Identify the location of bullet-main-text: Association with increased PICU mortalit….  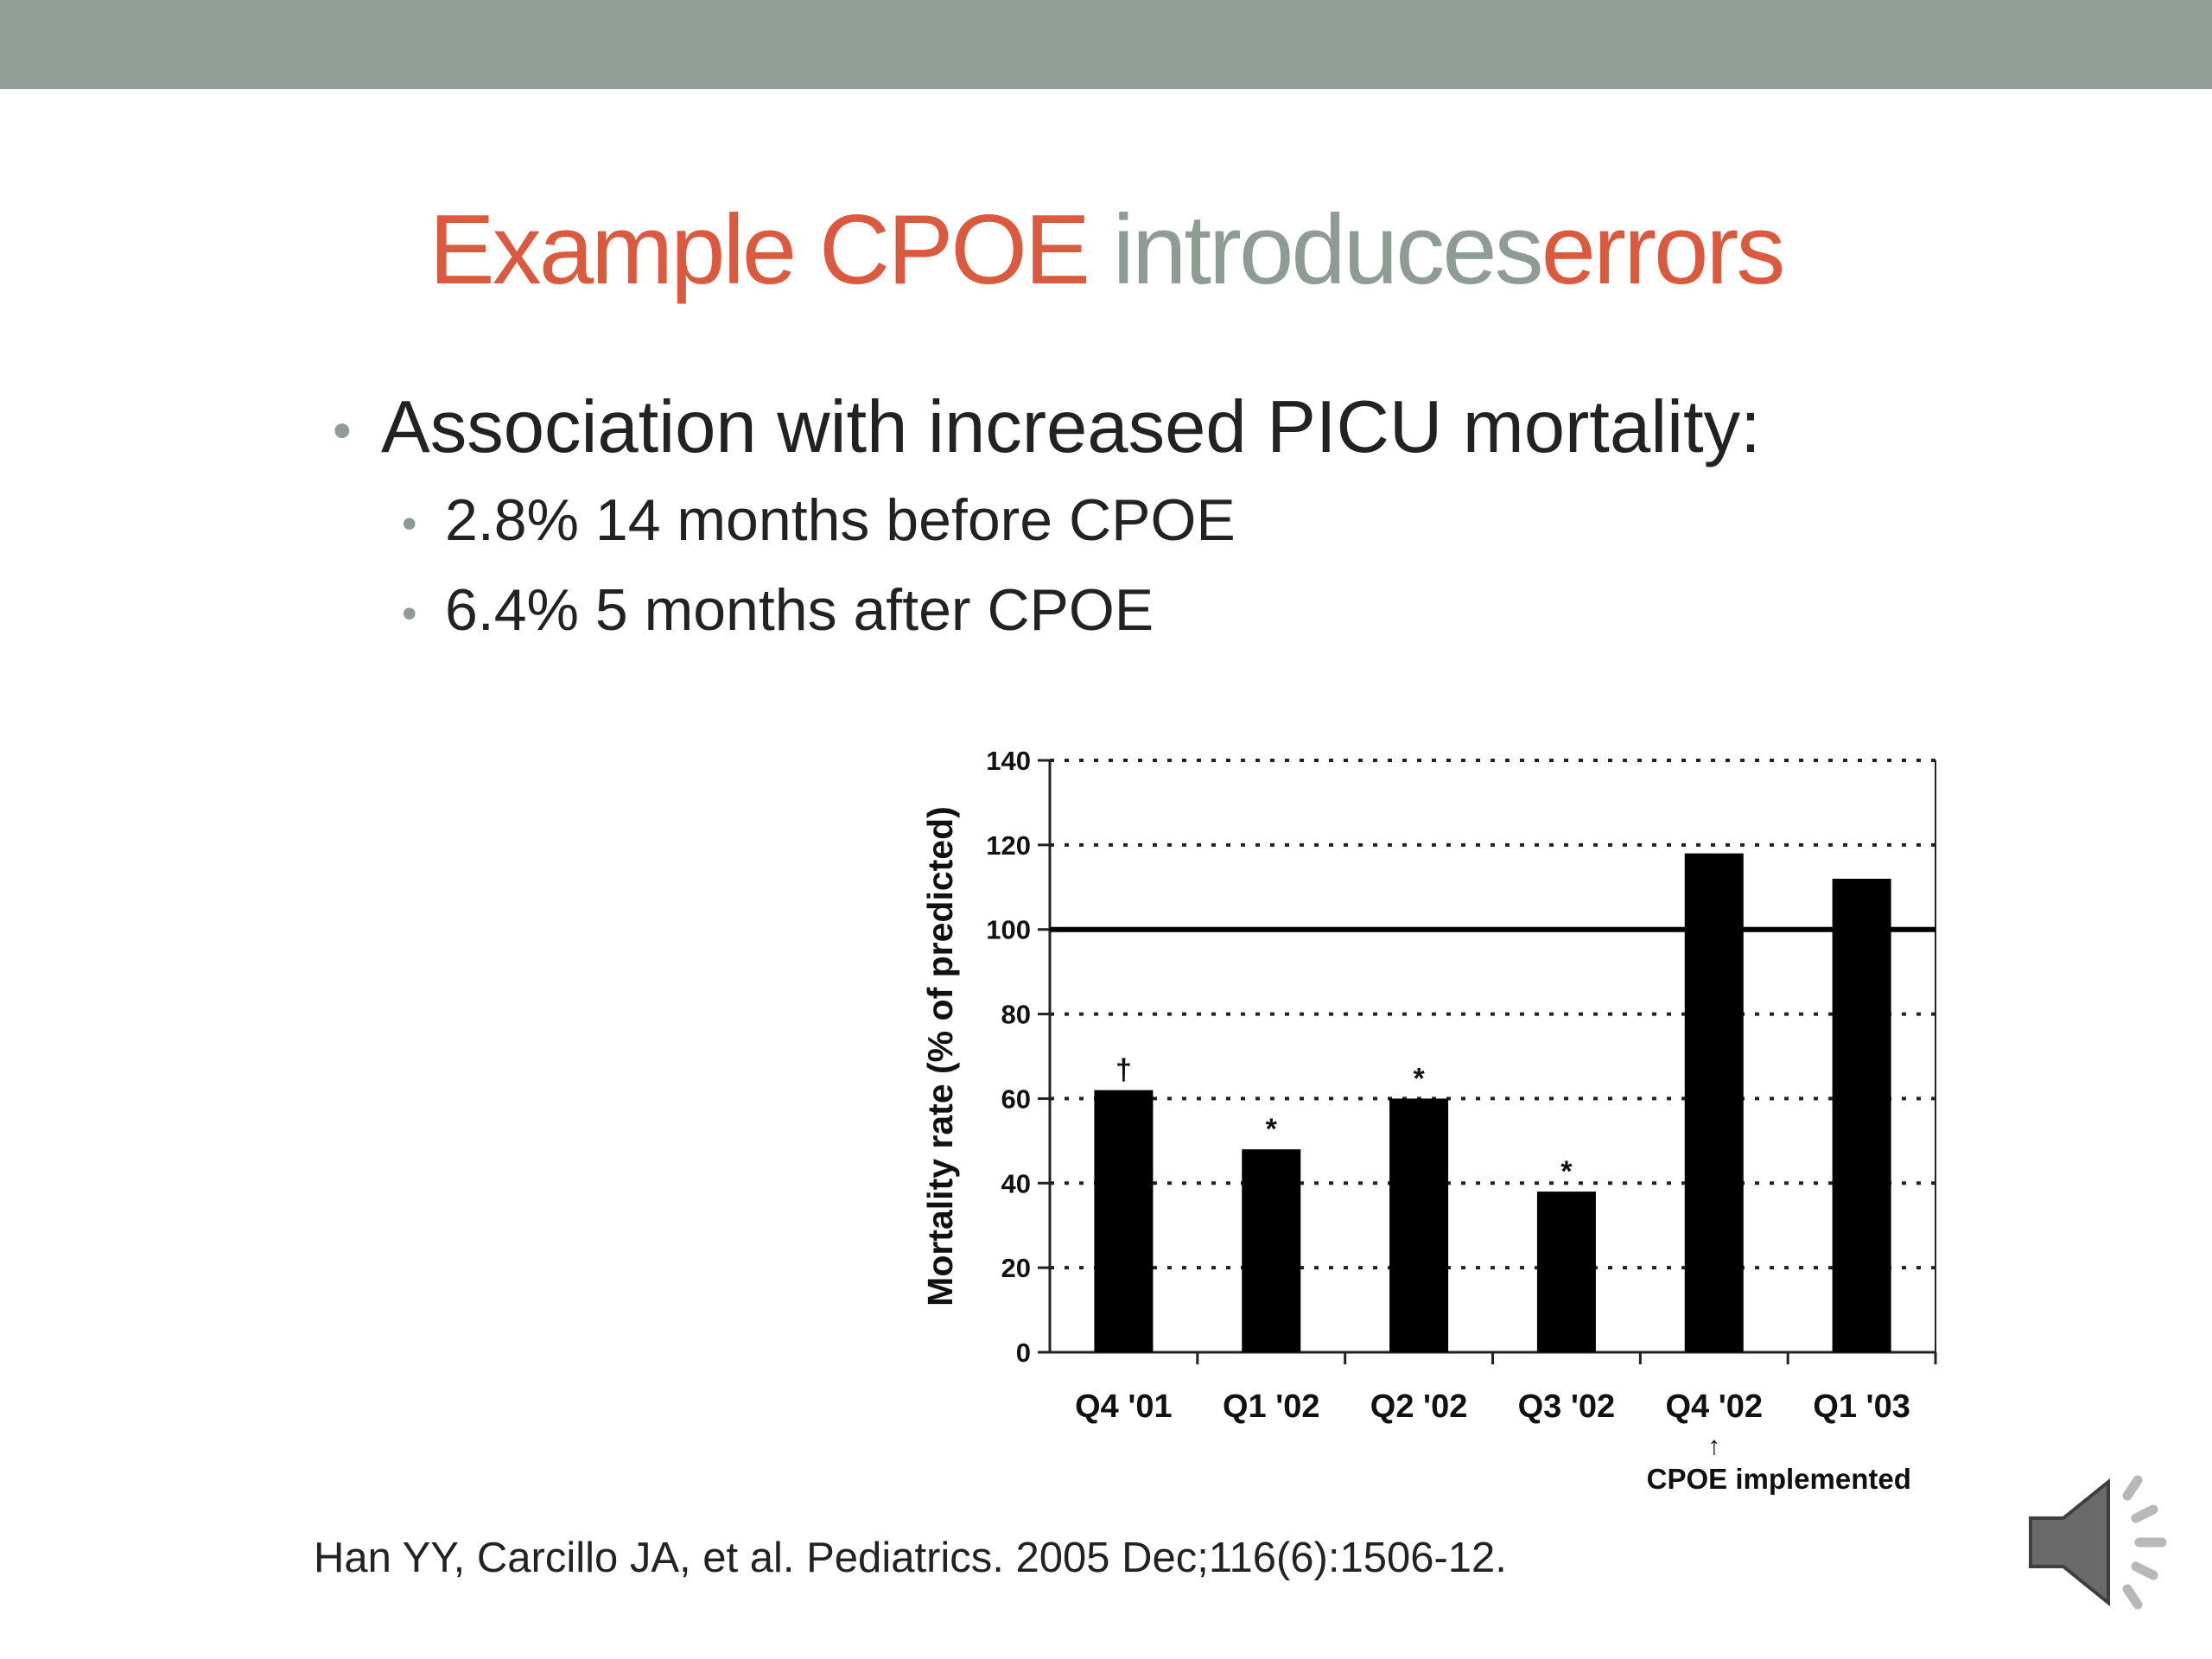
(1071, 427).